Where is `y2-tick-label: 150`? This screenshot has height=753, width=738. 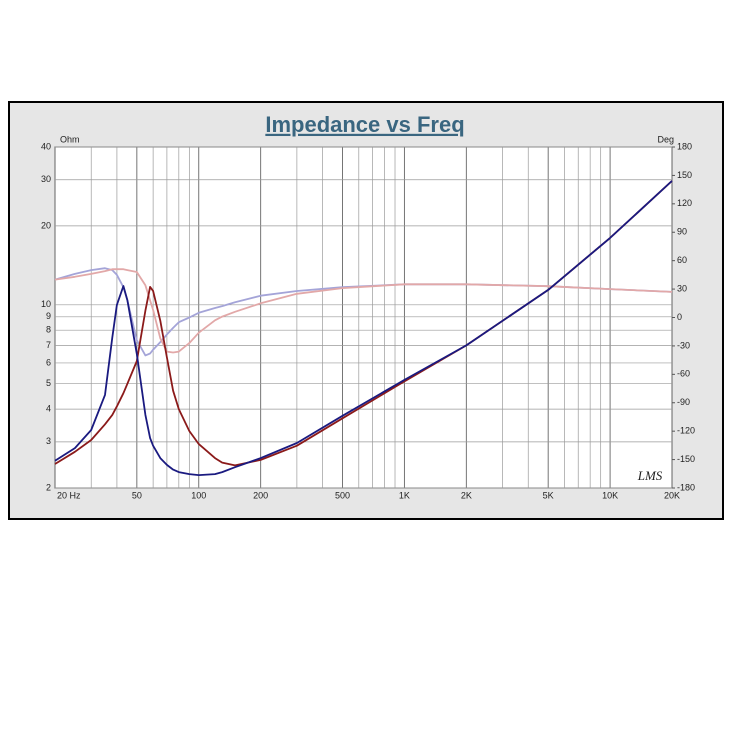
y2-tick-label: 150 is located at coordinates (684, 175).